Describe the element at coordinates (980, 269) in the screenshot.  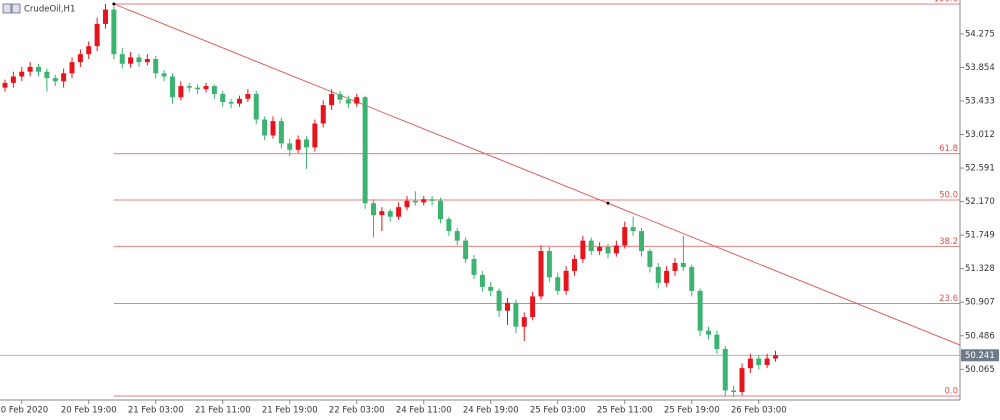
I see `y-tick-label: 51.328` at that location.